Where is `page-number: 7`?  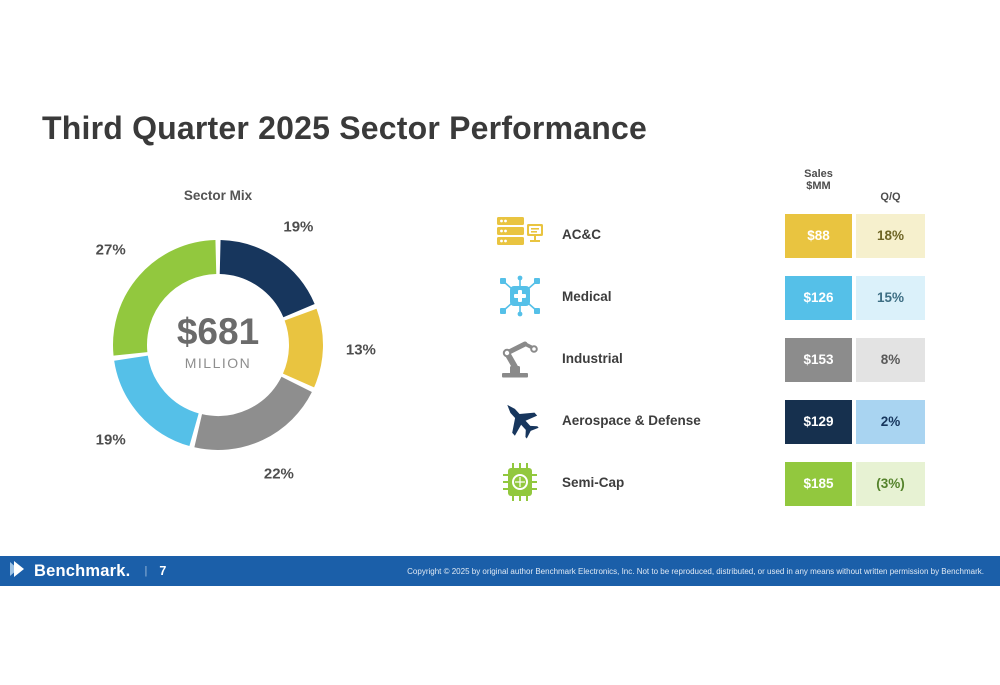 page-number: 7 is located at coordinates (163, 571).